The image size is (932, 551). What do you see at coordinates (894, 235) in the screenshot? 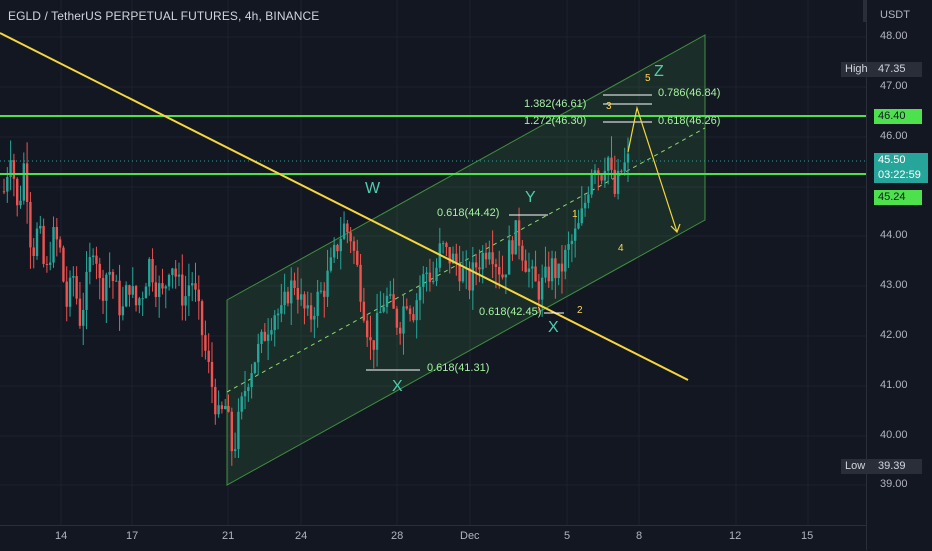
I see `price-tick: 44.00` at bounding box center [894, 235].